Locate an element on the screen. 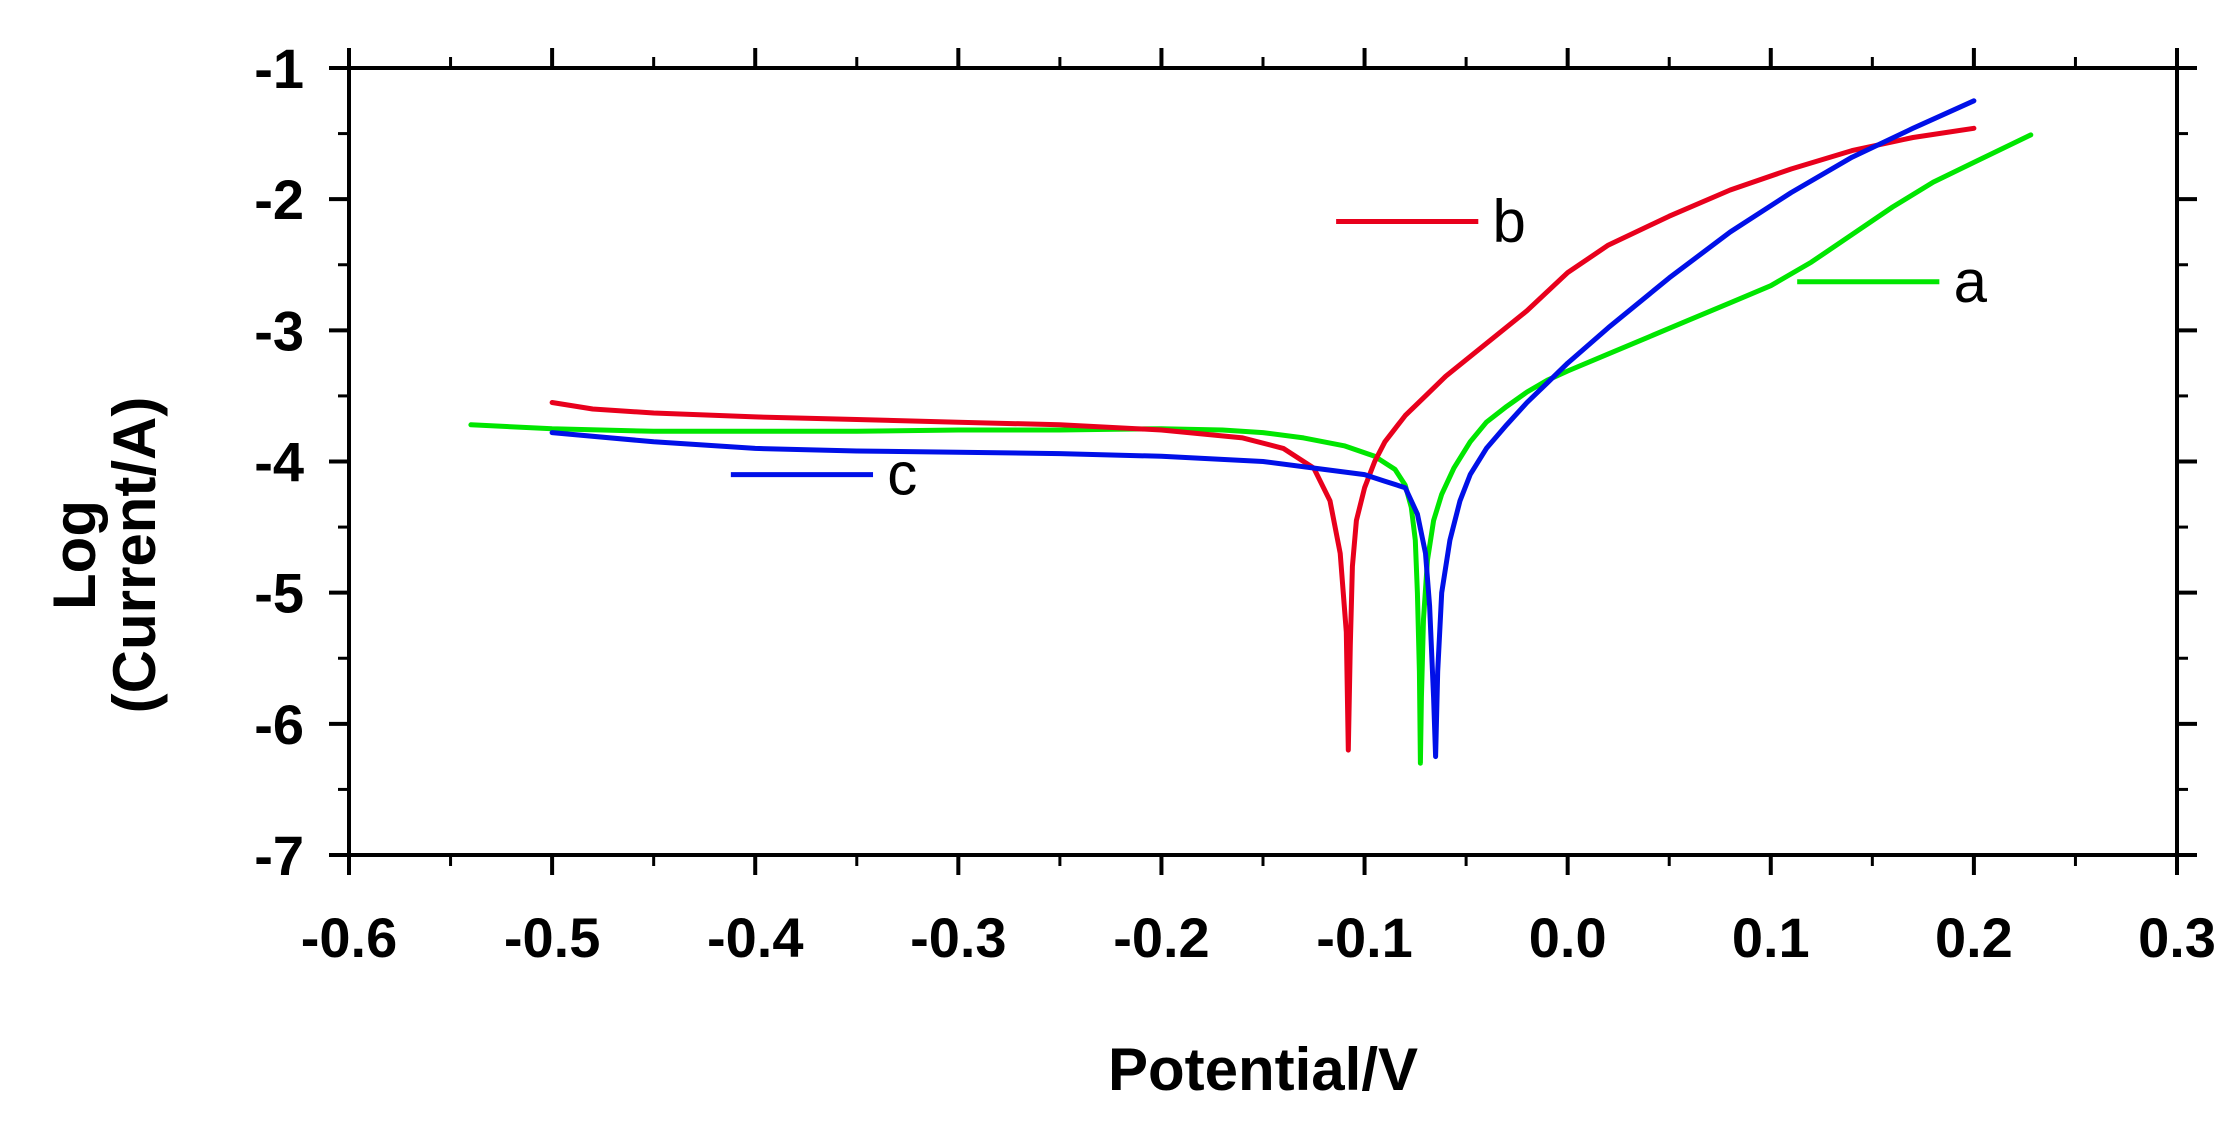 The image size is (2238, 1137). y-tick-label: -7 is located at coordinates (279, 855).